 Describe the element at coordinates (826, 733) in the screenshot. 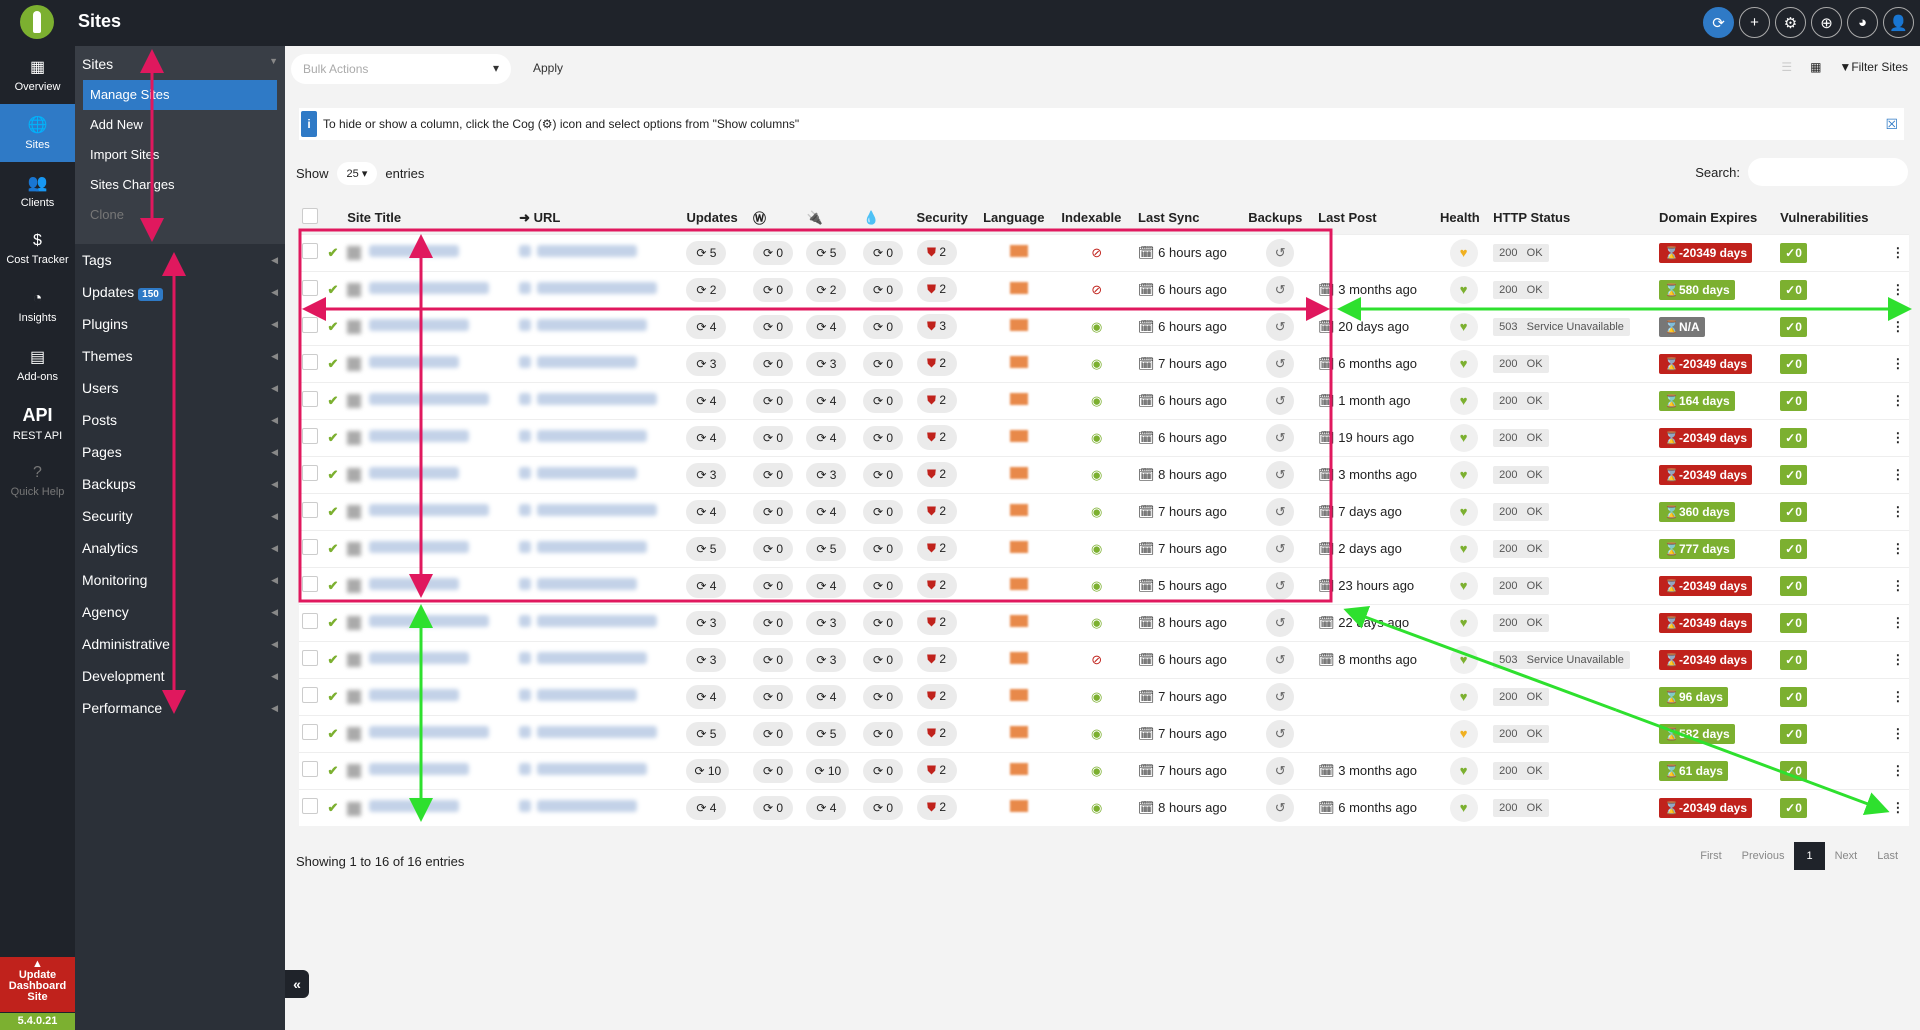

I see `plugin-updates-pill: ⟳ 5` at that location.